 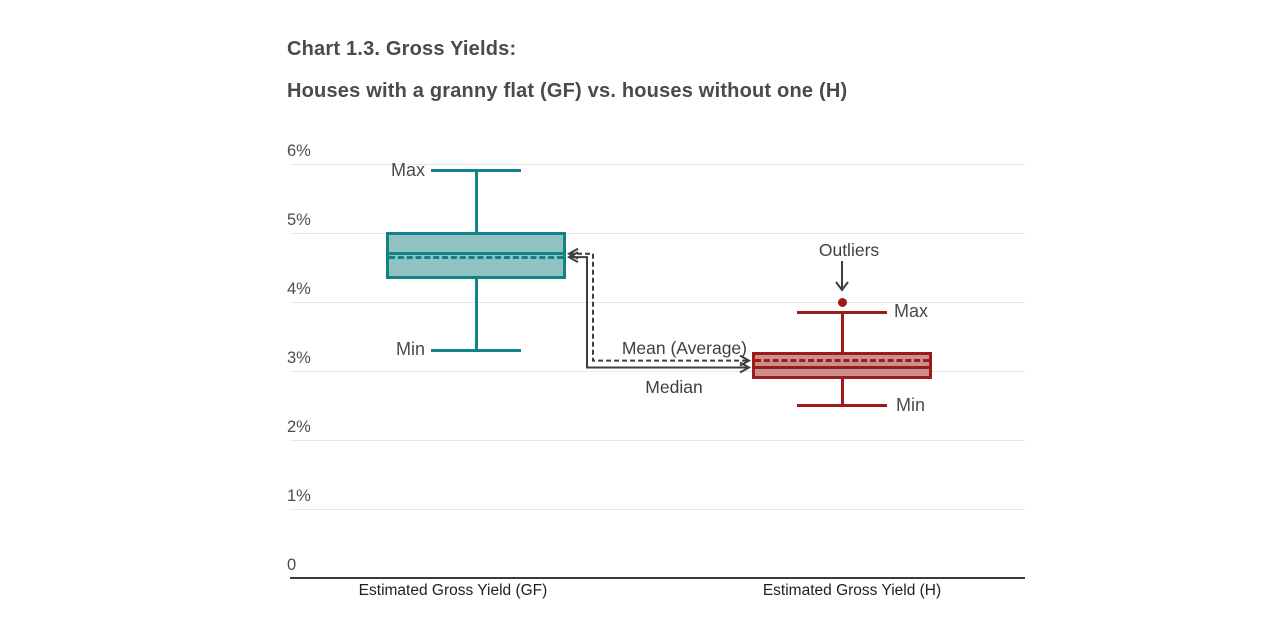 I want to click on gf-min-label: Min, so click(x=410, y=349).